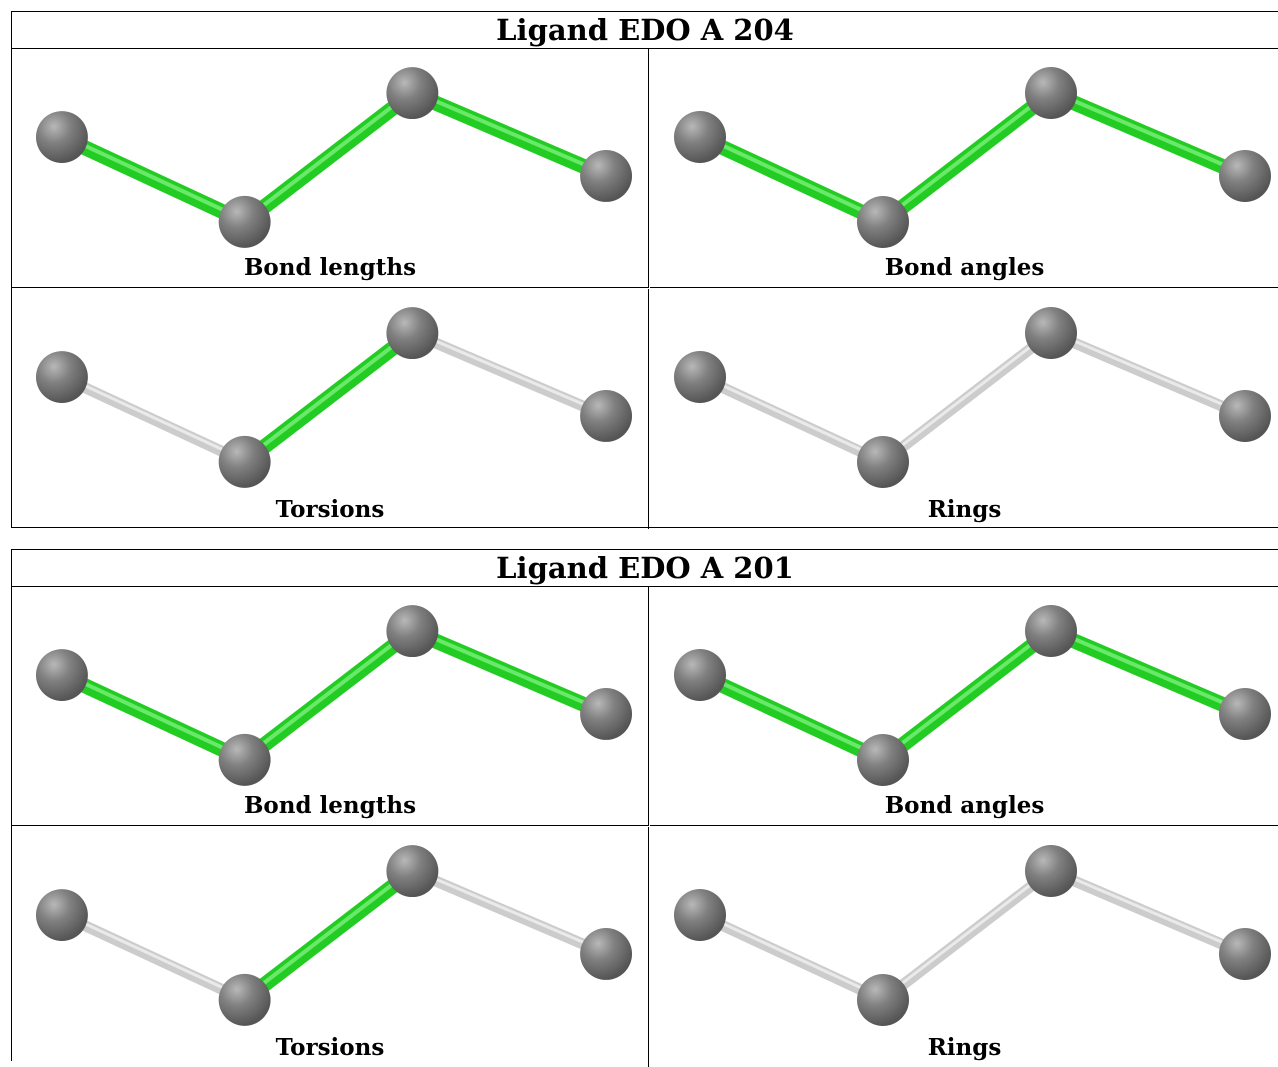 This screenshot has height=1067, width=1278. Describe the element at coordinates (645, 30) in the screenshot. I see `ligand-title: Ligand EDO A 204` at that location.